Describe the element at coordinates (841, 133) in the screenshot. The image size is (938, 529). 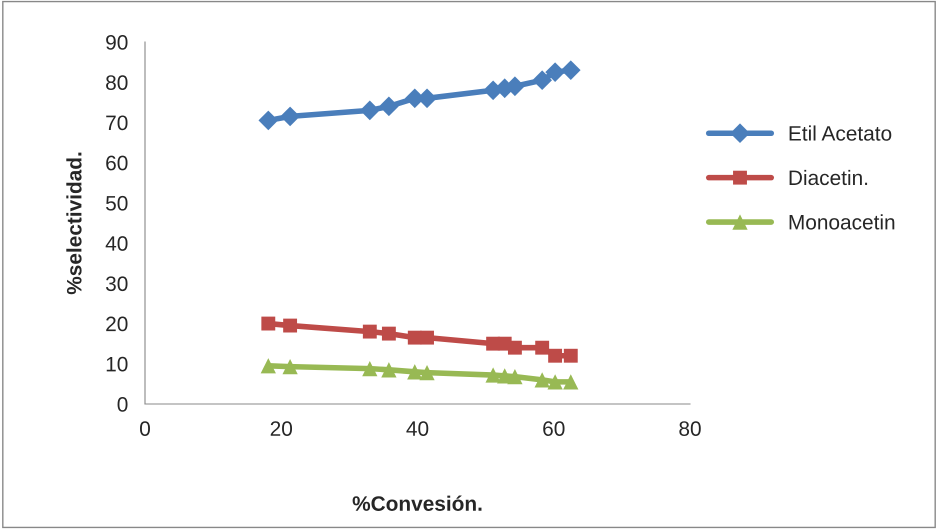
I see `legend-label: Etil Acetato` at that location.